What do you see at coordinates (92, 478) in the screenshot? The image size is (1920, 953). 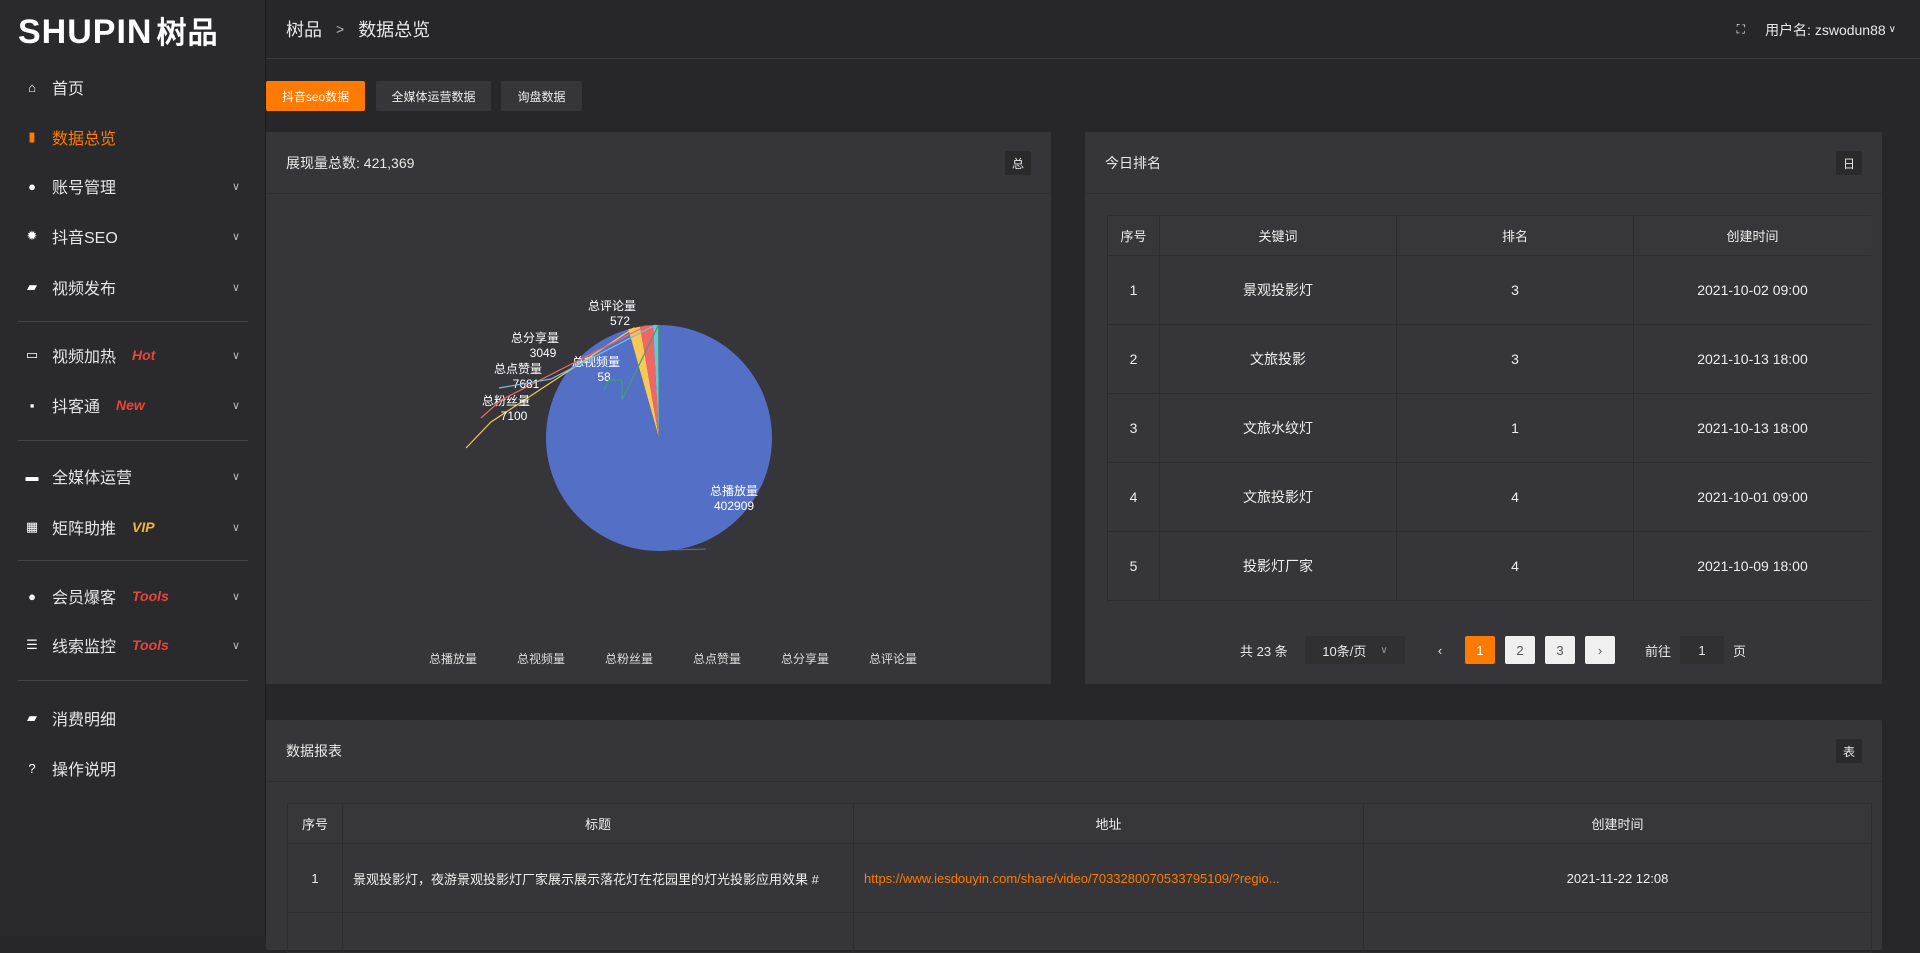 I see `sidebar-item-label: 全媒体运营` at bounding box center [92, 478].